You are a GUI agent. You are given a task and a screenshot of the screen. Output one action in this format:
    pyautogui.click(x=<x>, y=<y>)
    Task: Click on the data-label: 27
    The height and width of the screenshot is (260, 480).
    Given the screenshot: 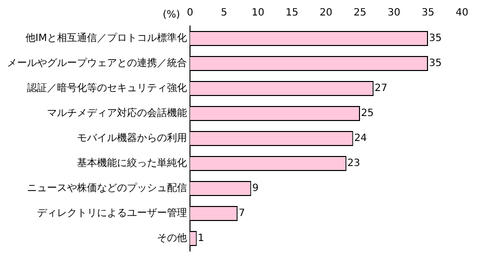 What is the action you would take?
    pyautogui.click(x=381, y=88)
    